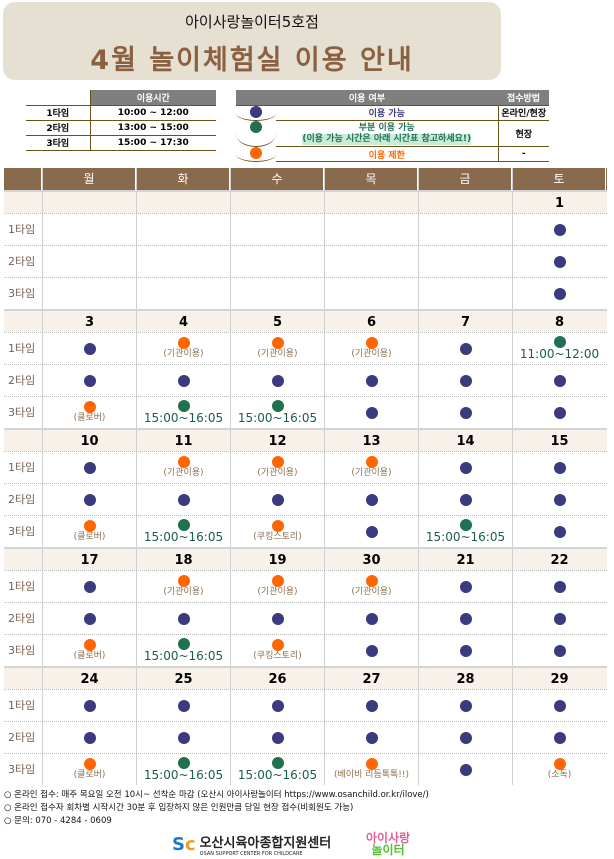  I want to click on slot-time: 15:00~16:05, so click(277, 418).